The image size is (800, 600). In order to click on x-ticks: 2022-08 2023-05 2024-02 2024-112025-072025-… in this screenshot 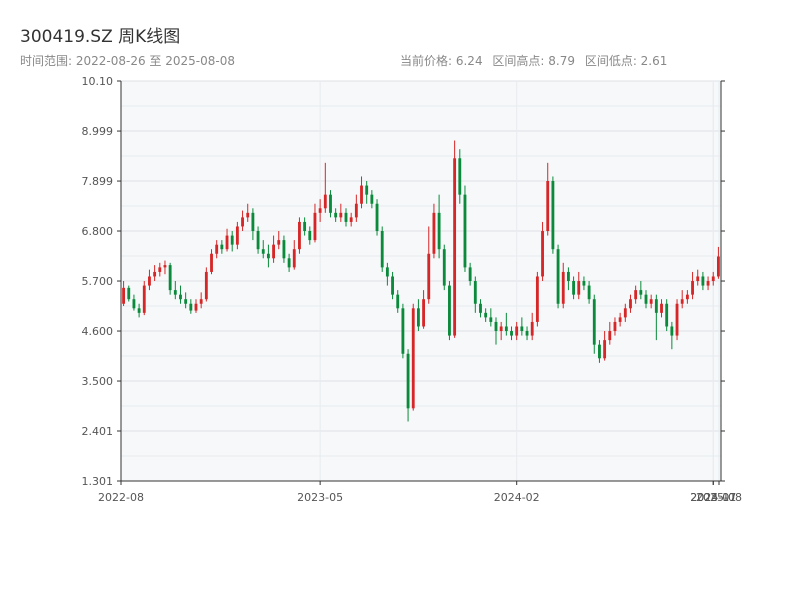, I will do `click(420, 492)`.